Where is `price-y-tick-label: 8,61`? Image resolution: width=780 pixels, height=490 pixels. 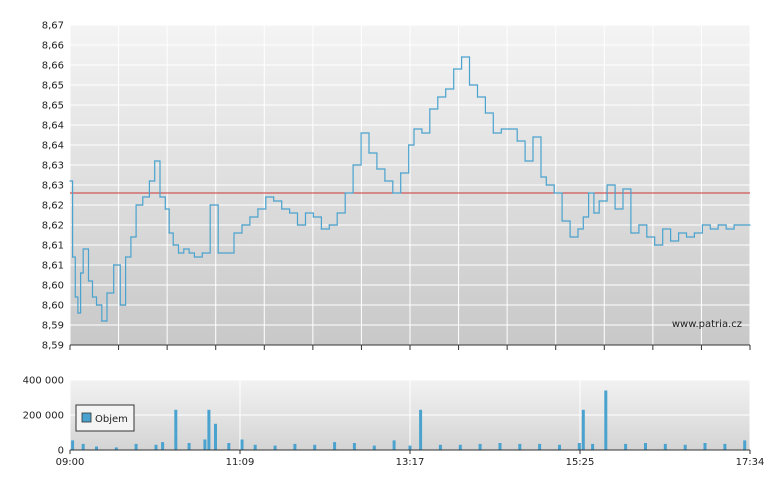 price-y-tick-label: 8,61 is located at coordinates (53, 266).